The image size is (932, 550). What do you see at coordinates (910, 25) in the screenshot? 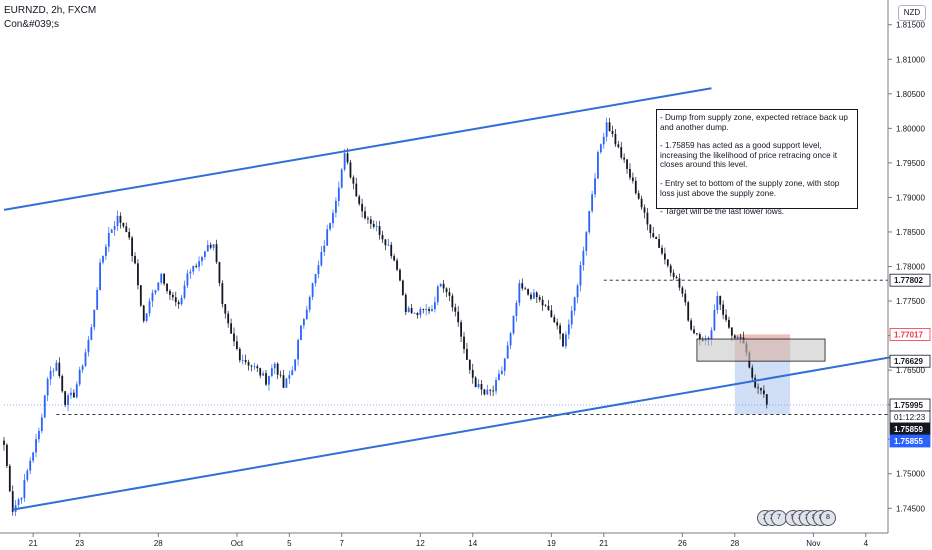
I see `price-tick-label: 1.81500` at bounding box center [910, 25].